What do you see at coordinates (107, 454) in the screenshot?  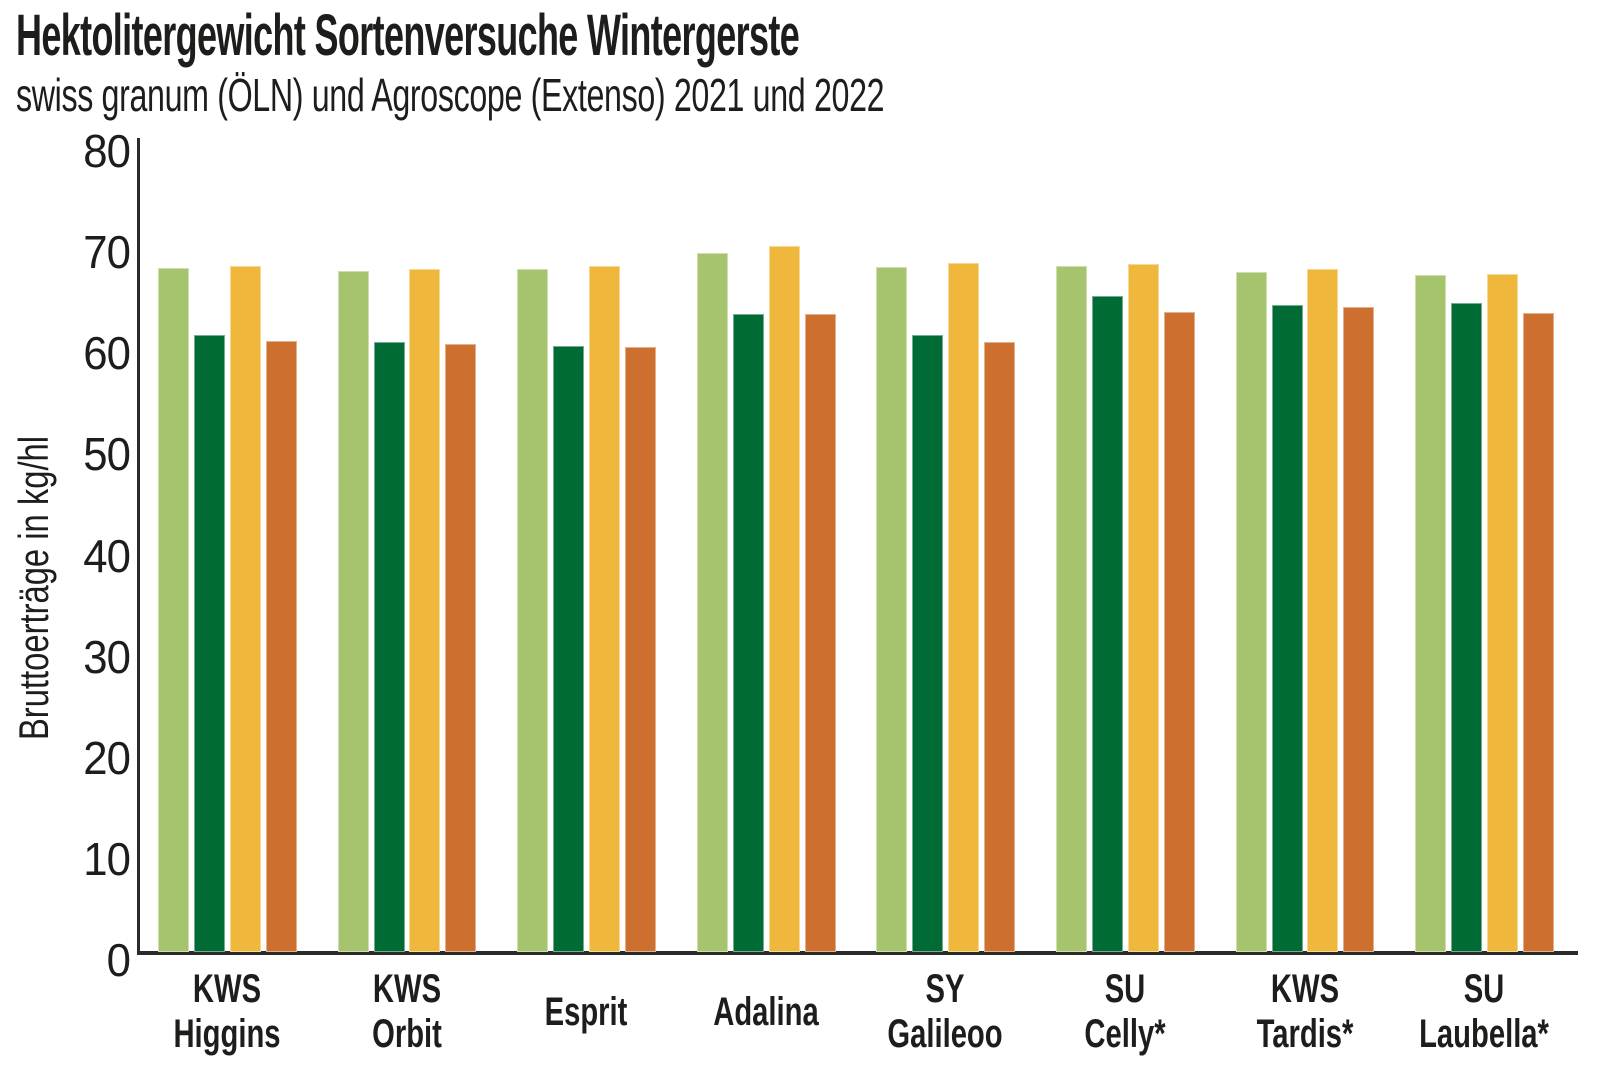 I see `y-tick-label-50: 50` at bounding box center [107, 454].